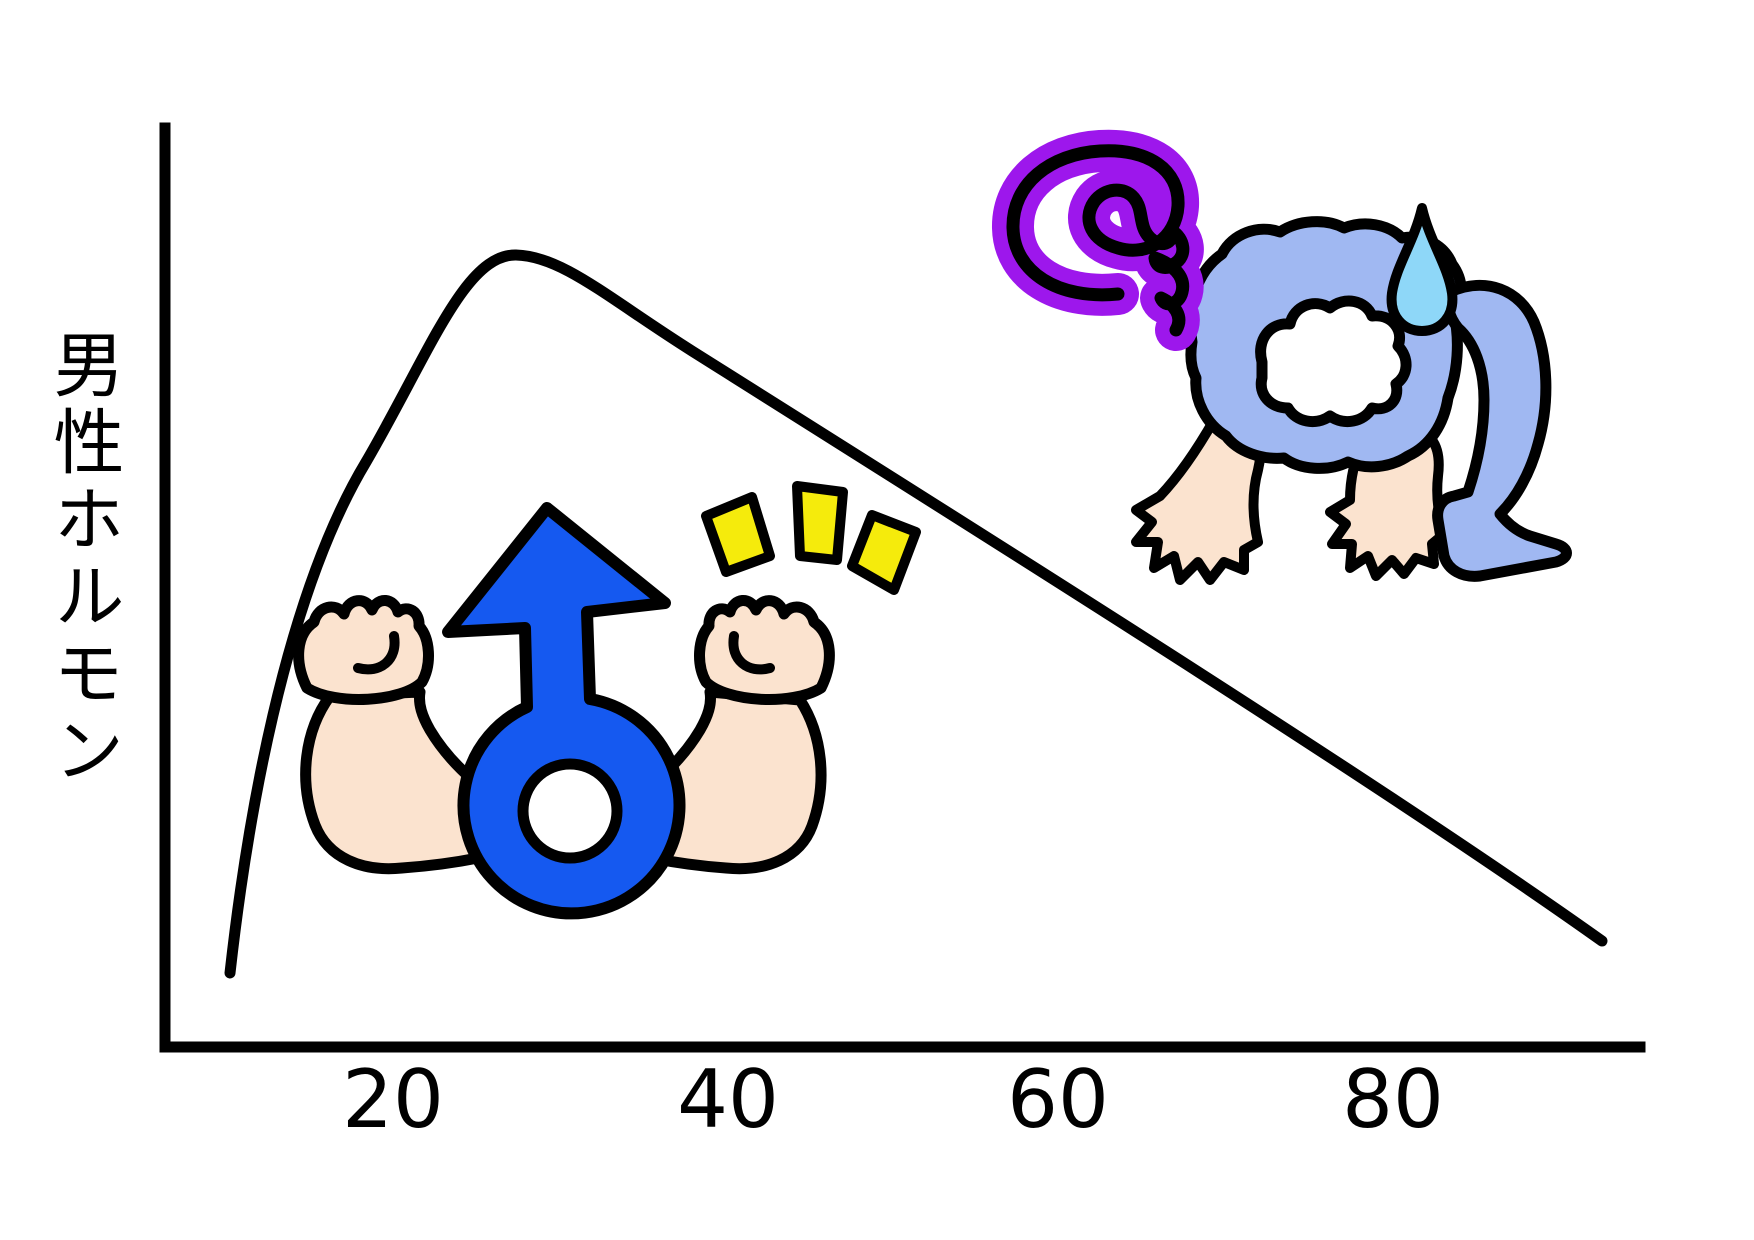  I want to click on flexing-male-symbol-illustration, so click(607, 700).